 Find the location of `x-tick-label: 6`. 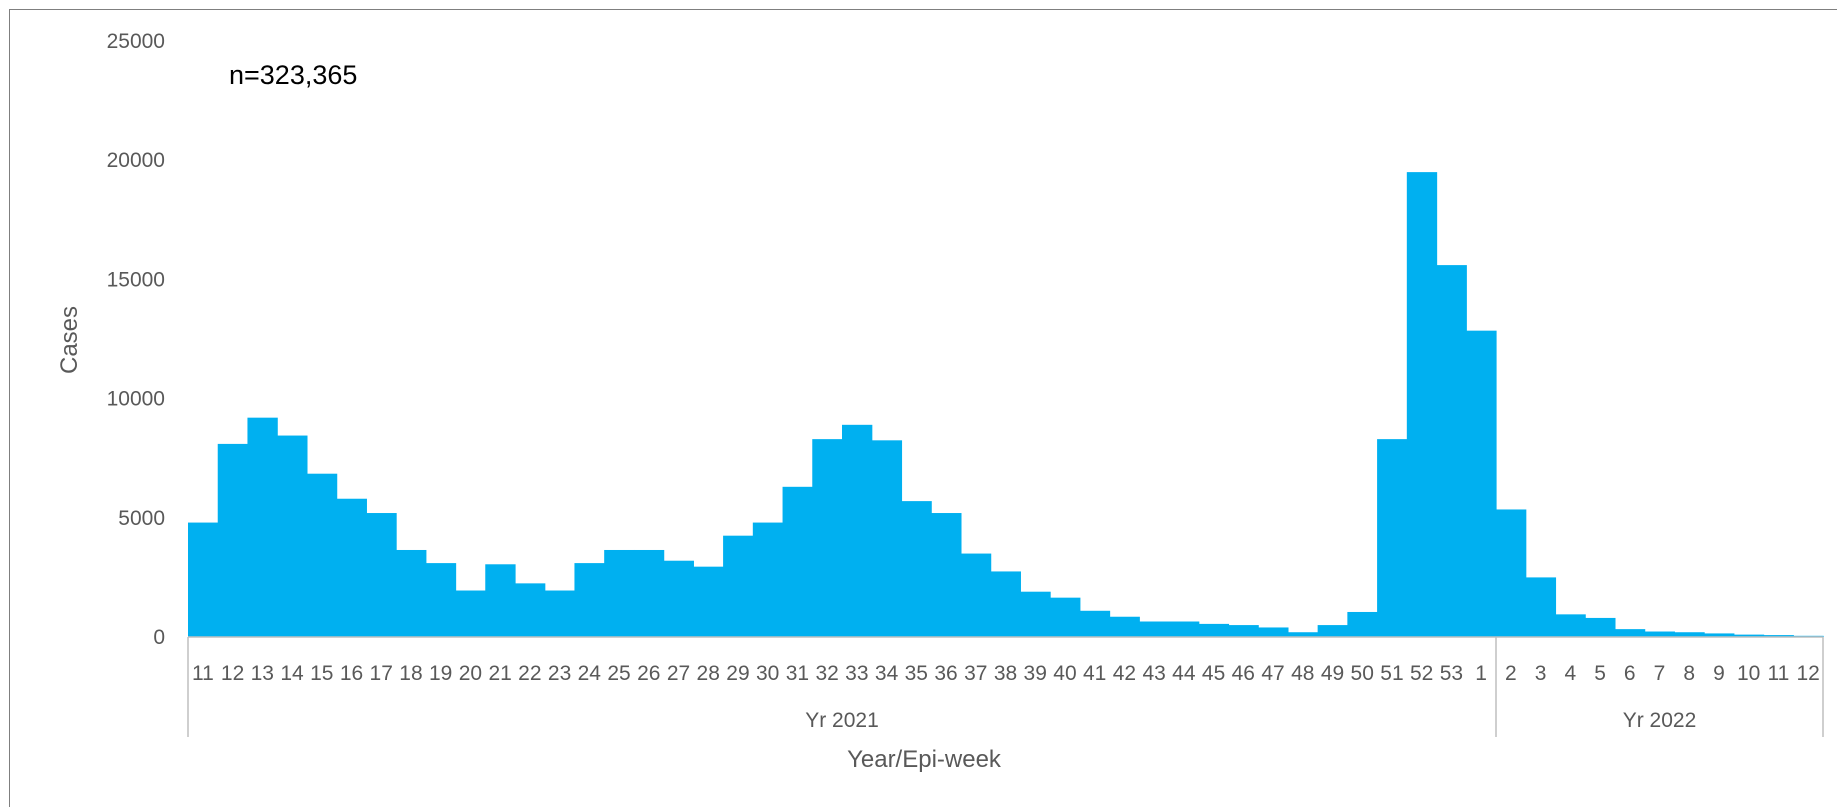

x-tick-label: 6 is located at coordinates (1630, 673).